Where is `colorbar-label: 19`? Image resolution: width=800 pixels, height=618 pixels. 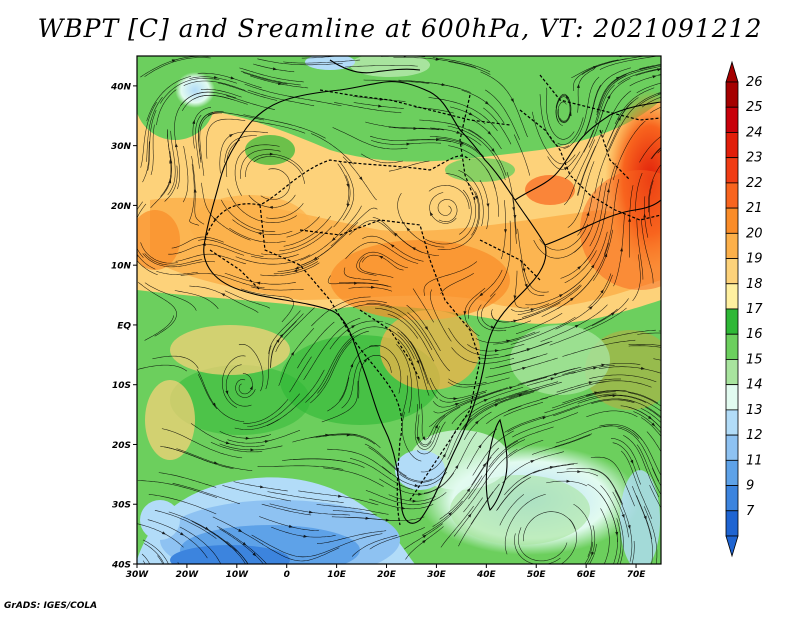 colorbar-label: 19 is located at coordinates (754, 259).